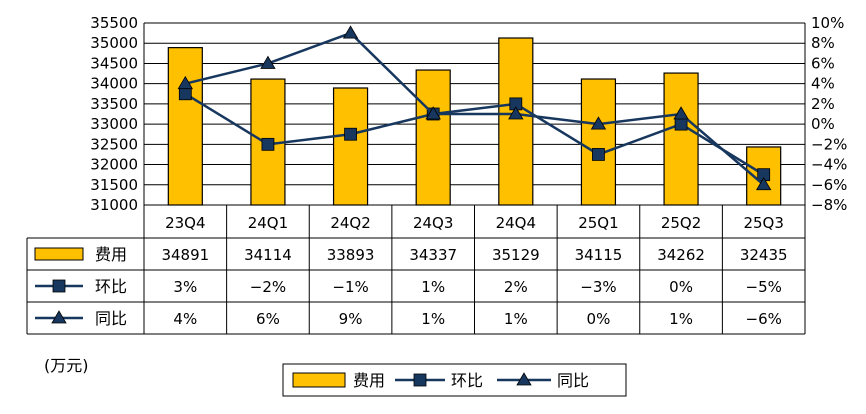 This screenshot has width=866, height=414. Describe the element at coordinates (827, 23) in the screenshot. I see `right-tick-label: 10%` at that location.